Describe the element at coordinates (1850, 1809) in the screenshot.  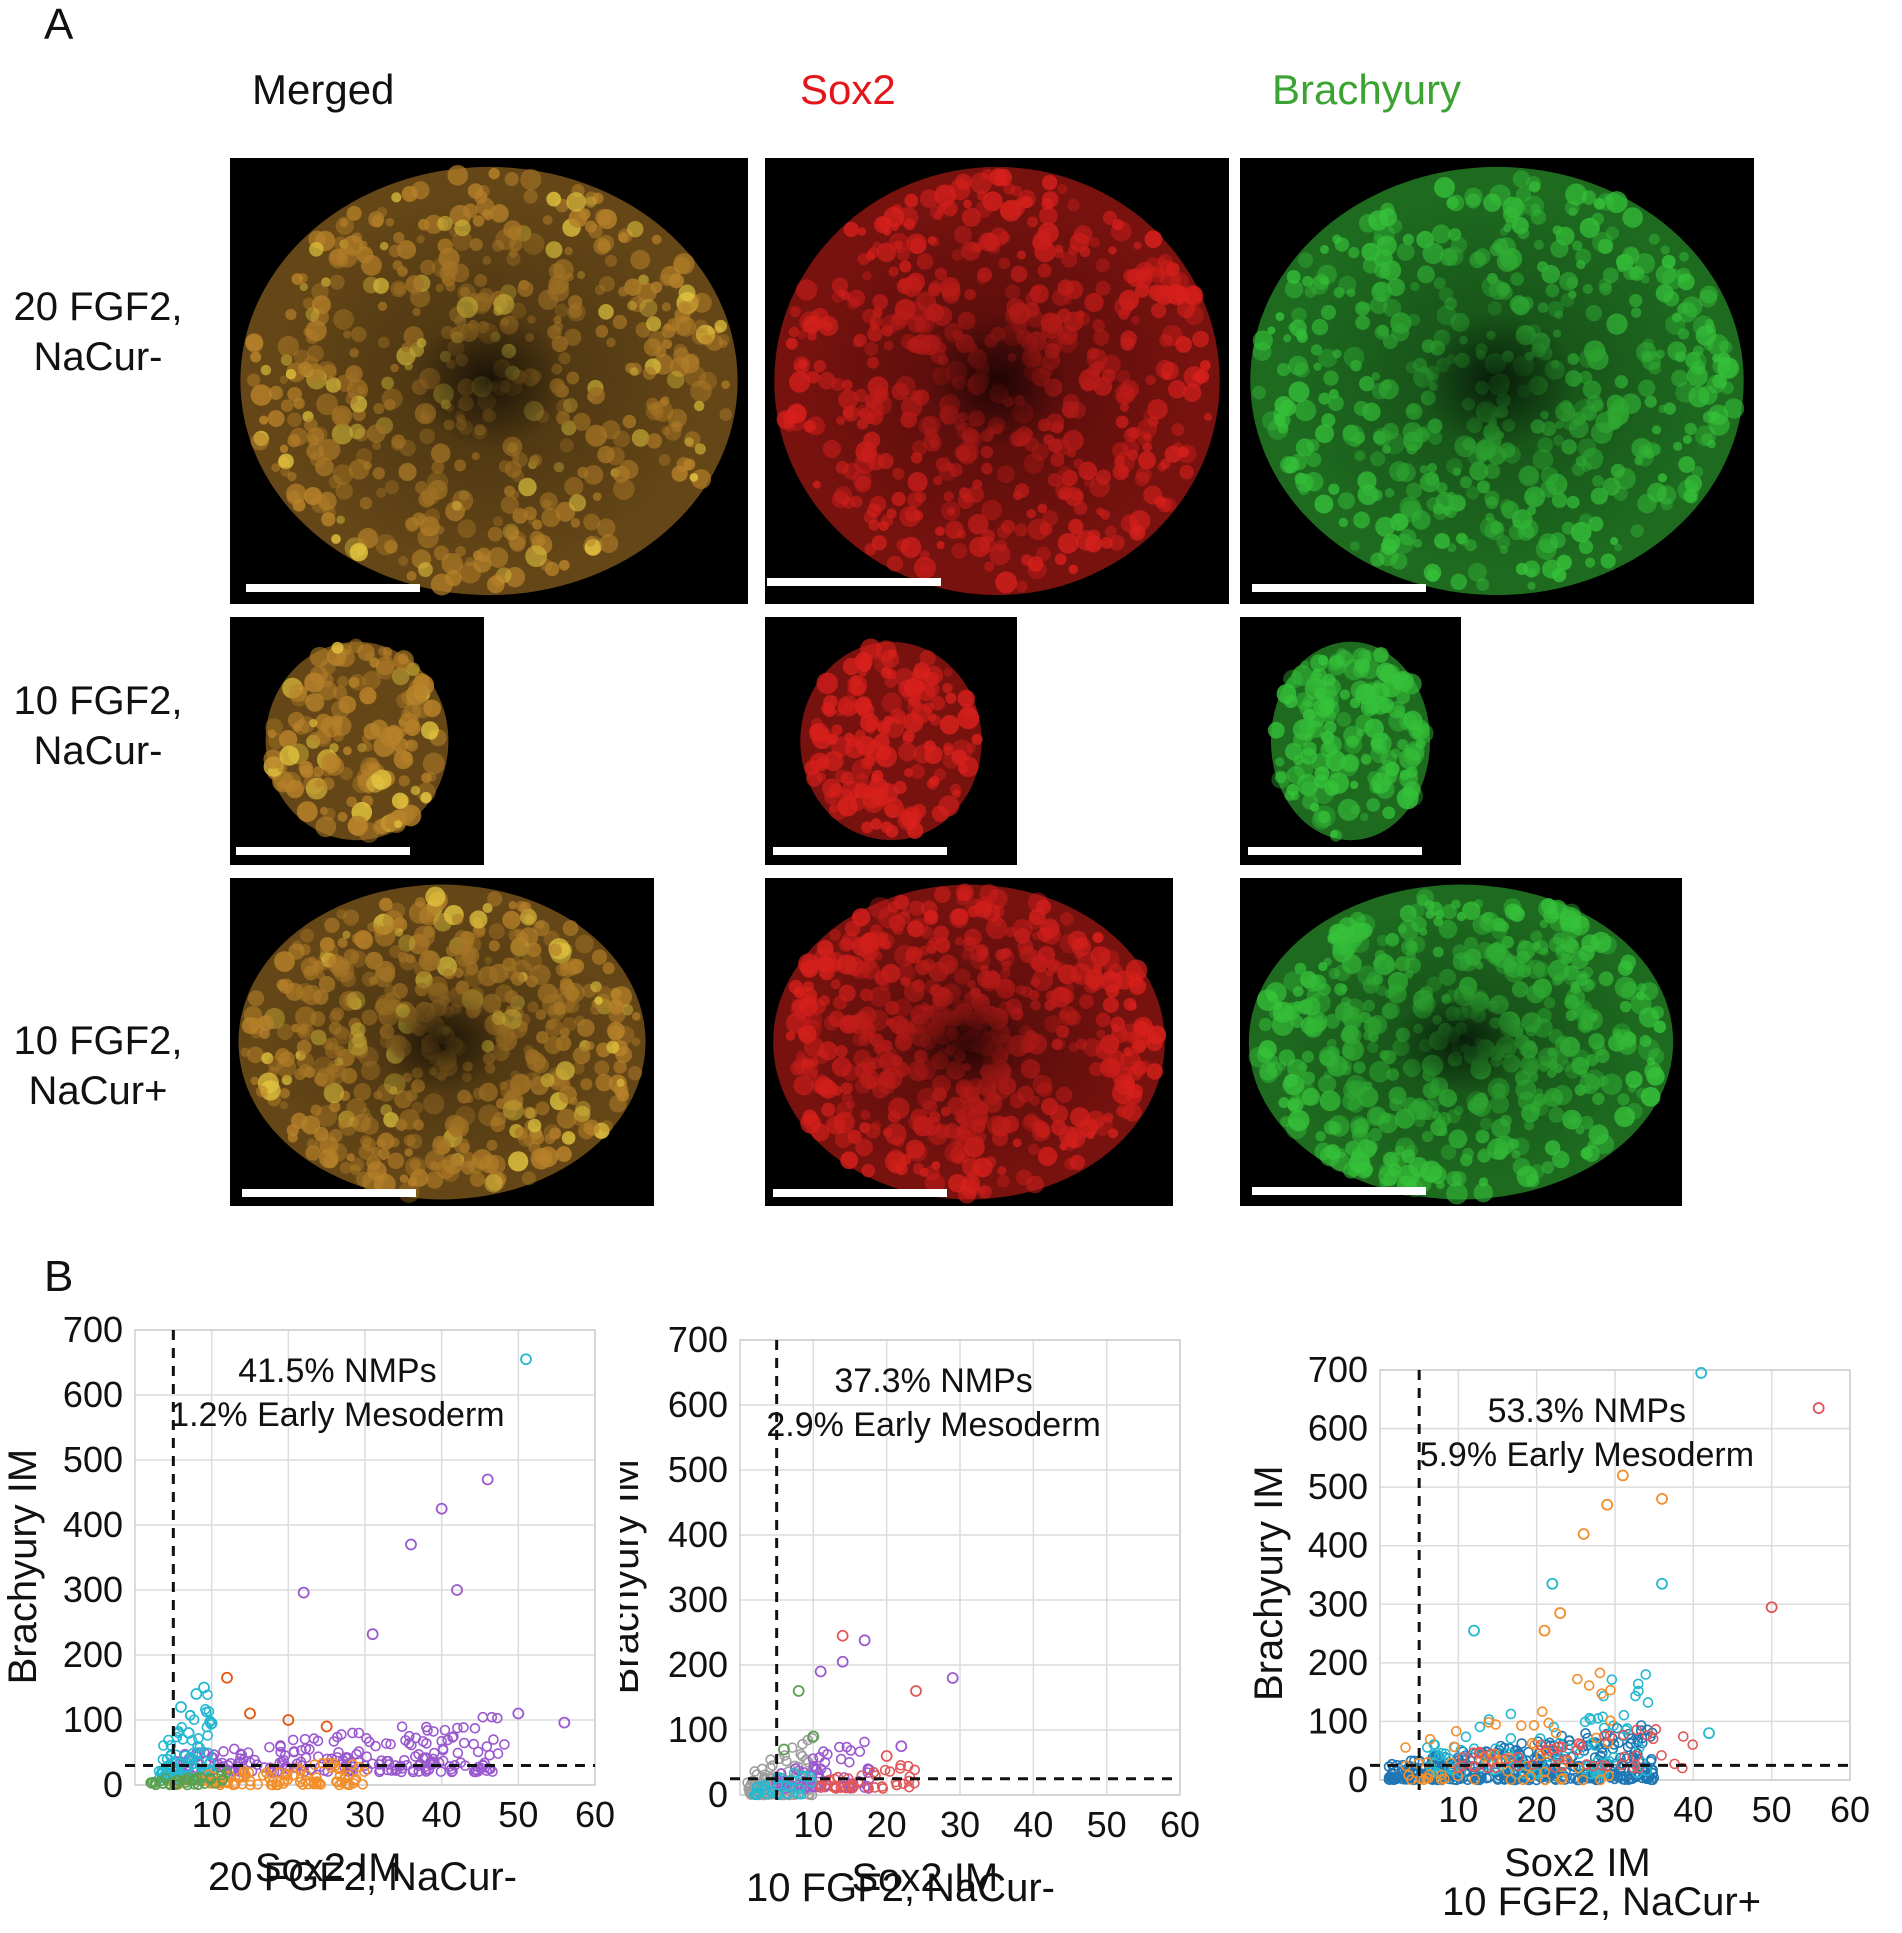
I see `x-tick-label: 60` at that location.